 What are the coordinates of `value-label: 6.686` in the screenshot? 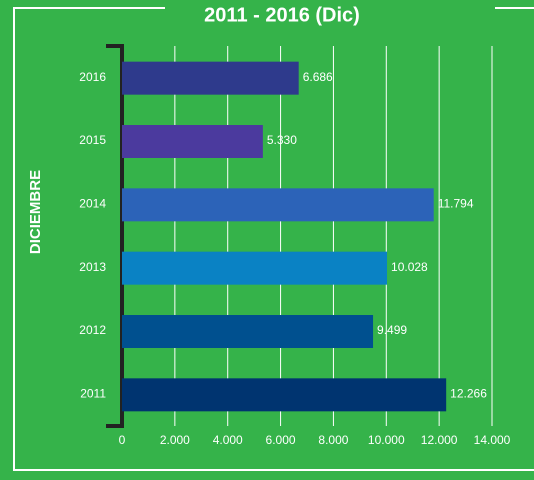 It's located at (318, 77).